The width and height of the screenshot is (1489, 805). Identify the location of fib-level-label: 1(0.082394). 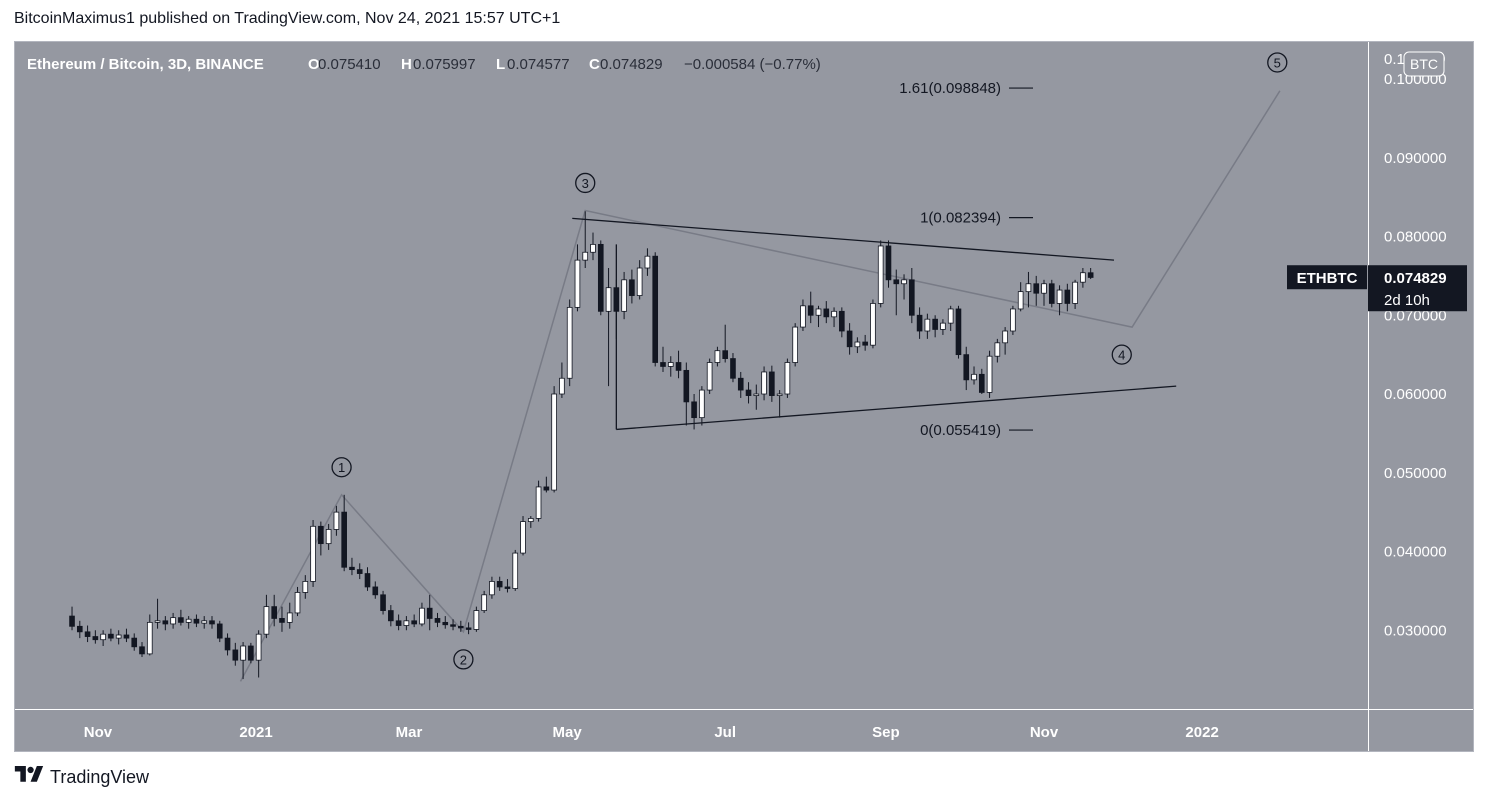
(960, 218).